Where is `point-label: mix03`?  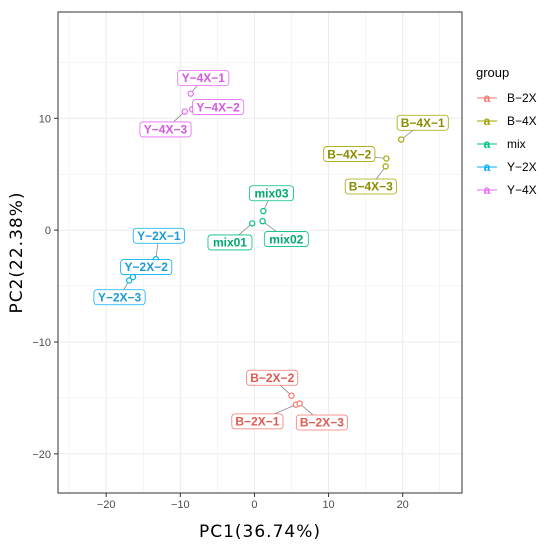 point-label: mix03 is located at coordinates (271, 193).